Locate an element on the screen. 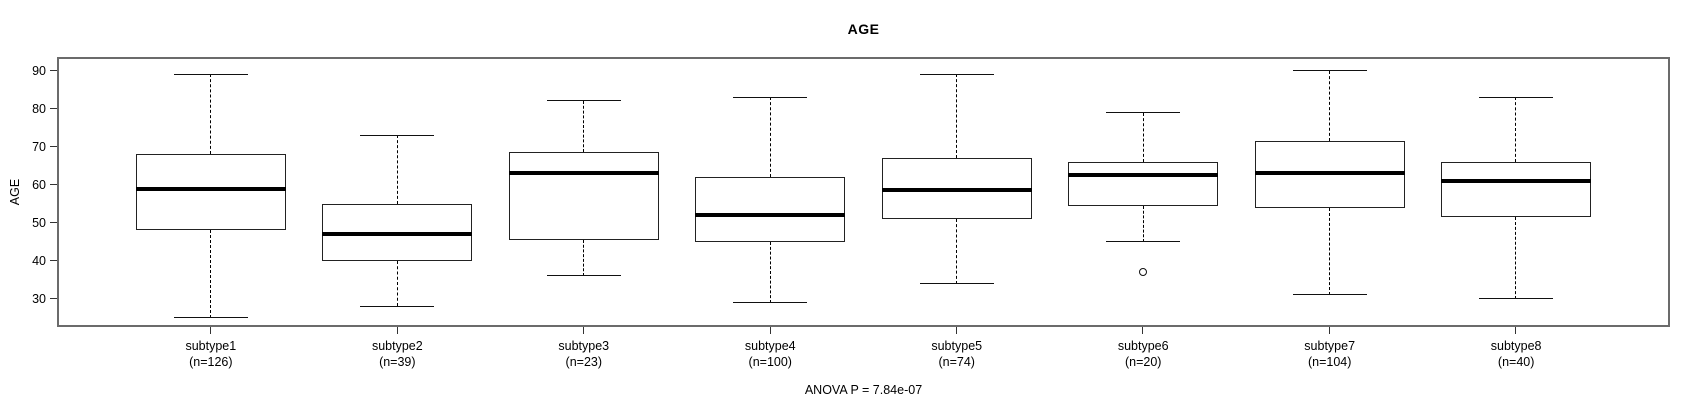  x-axis-group-label: subtype4 is located at coordinates (770, 346).